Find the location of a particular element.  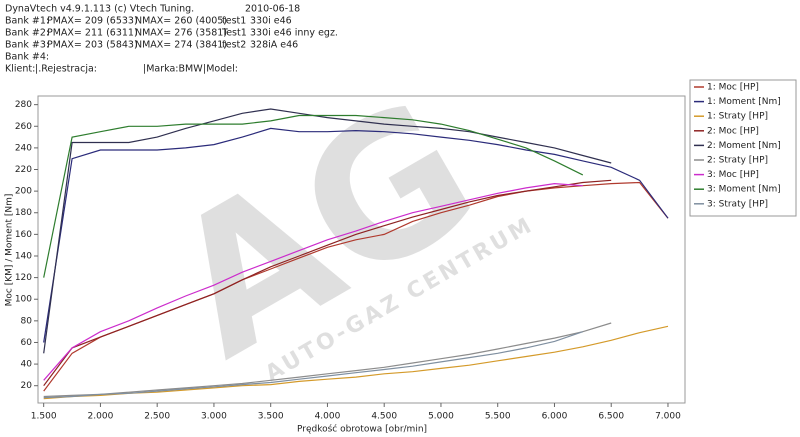

y-tick-label: 140 is located at coordinates (23, 256).